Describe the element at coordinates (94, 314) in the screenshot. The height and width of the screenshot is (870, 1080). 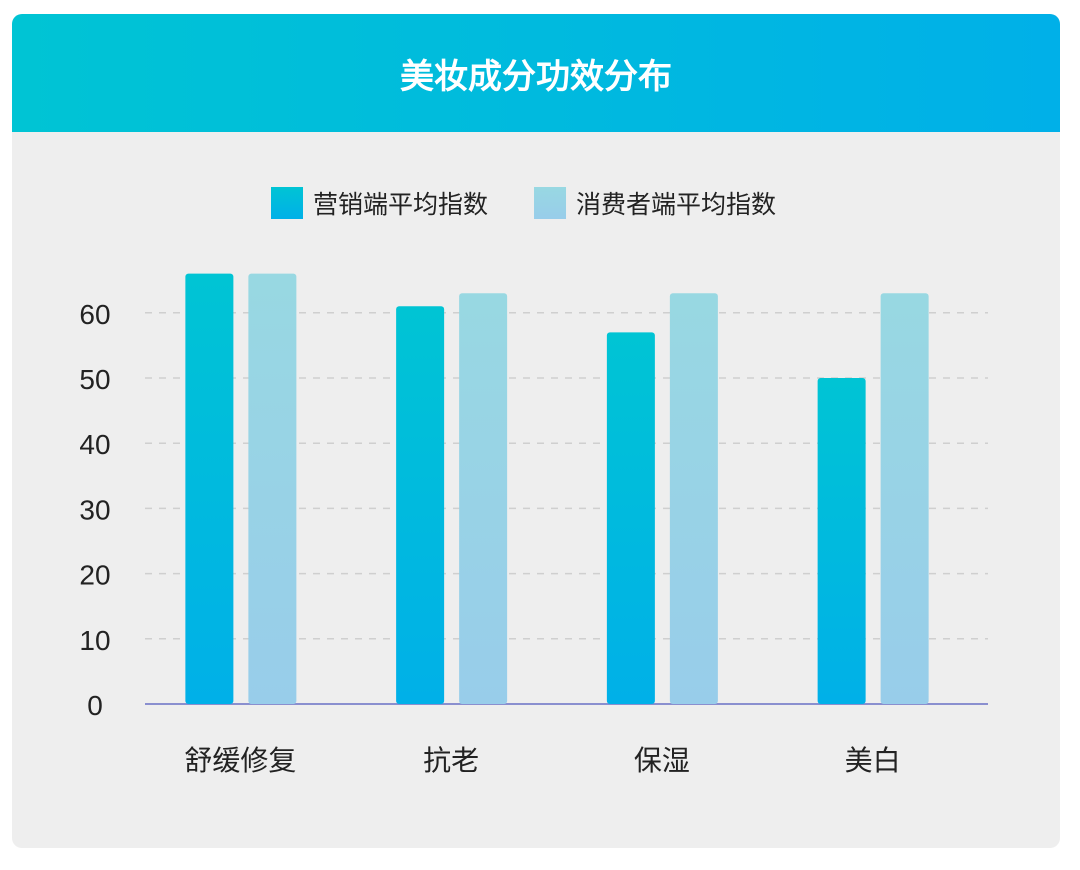
I see `y-tick-label: 60` at that location.